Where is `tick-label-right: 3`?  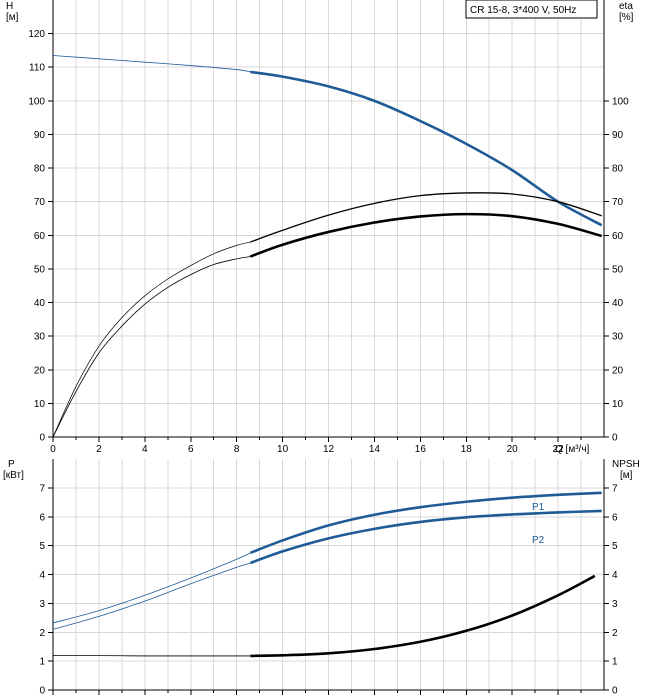
tick-label-right: 3 is located at coordinates (615, 604).